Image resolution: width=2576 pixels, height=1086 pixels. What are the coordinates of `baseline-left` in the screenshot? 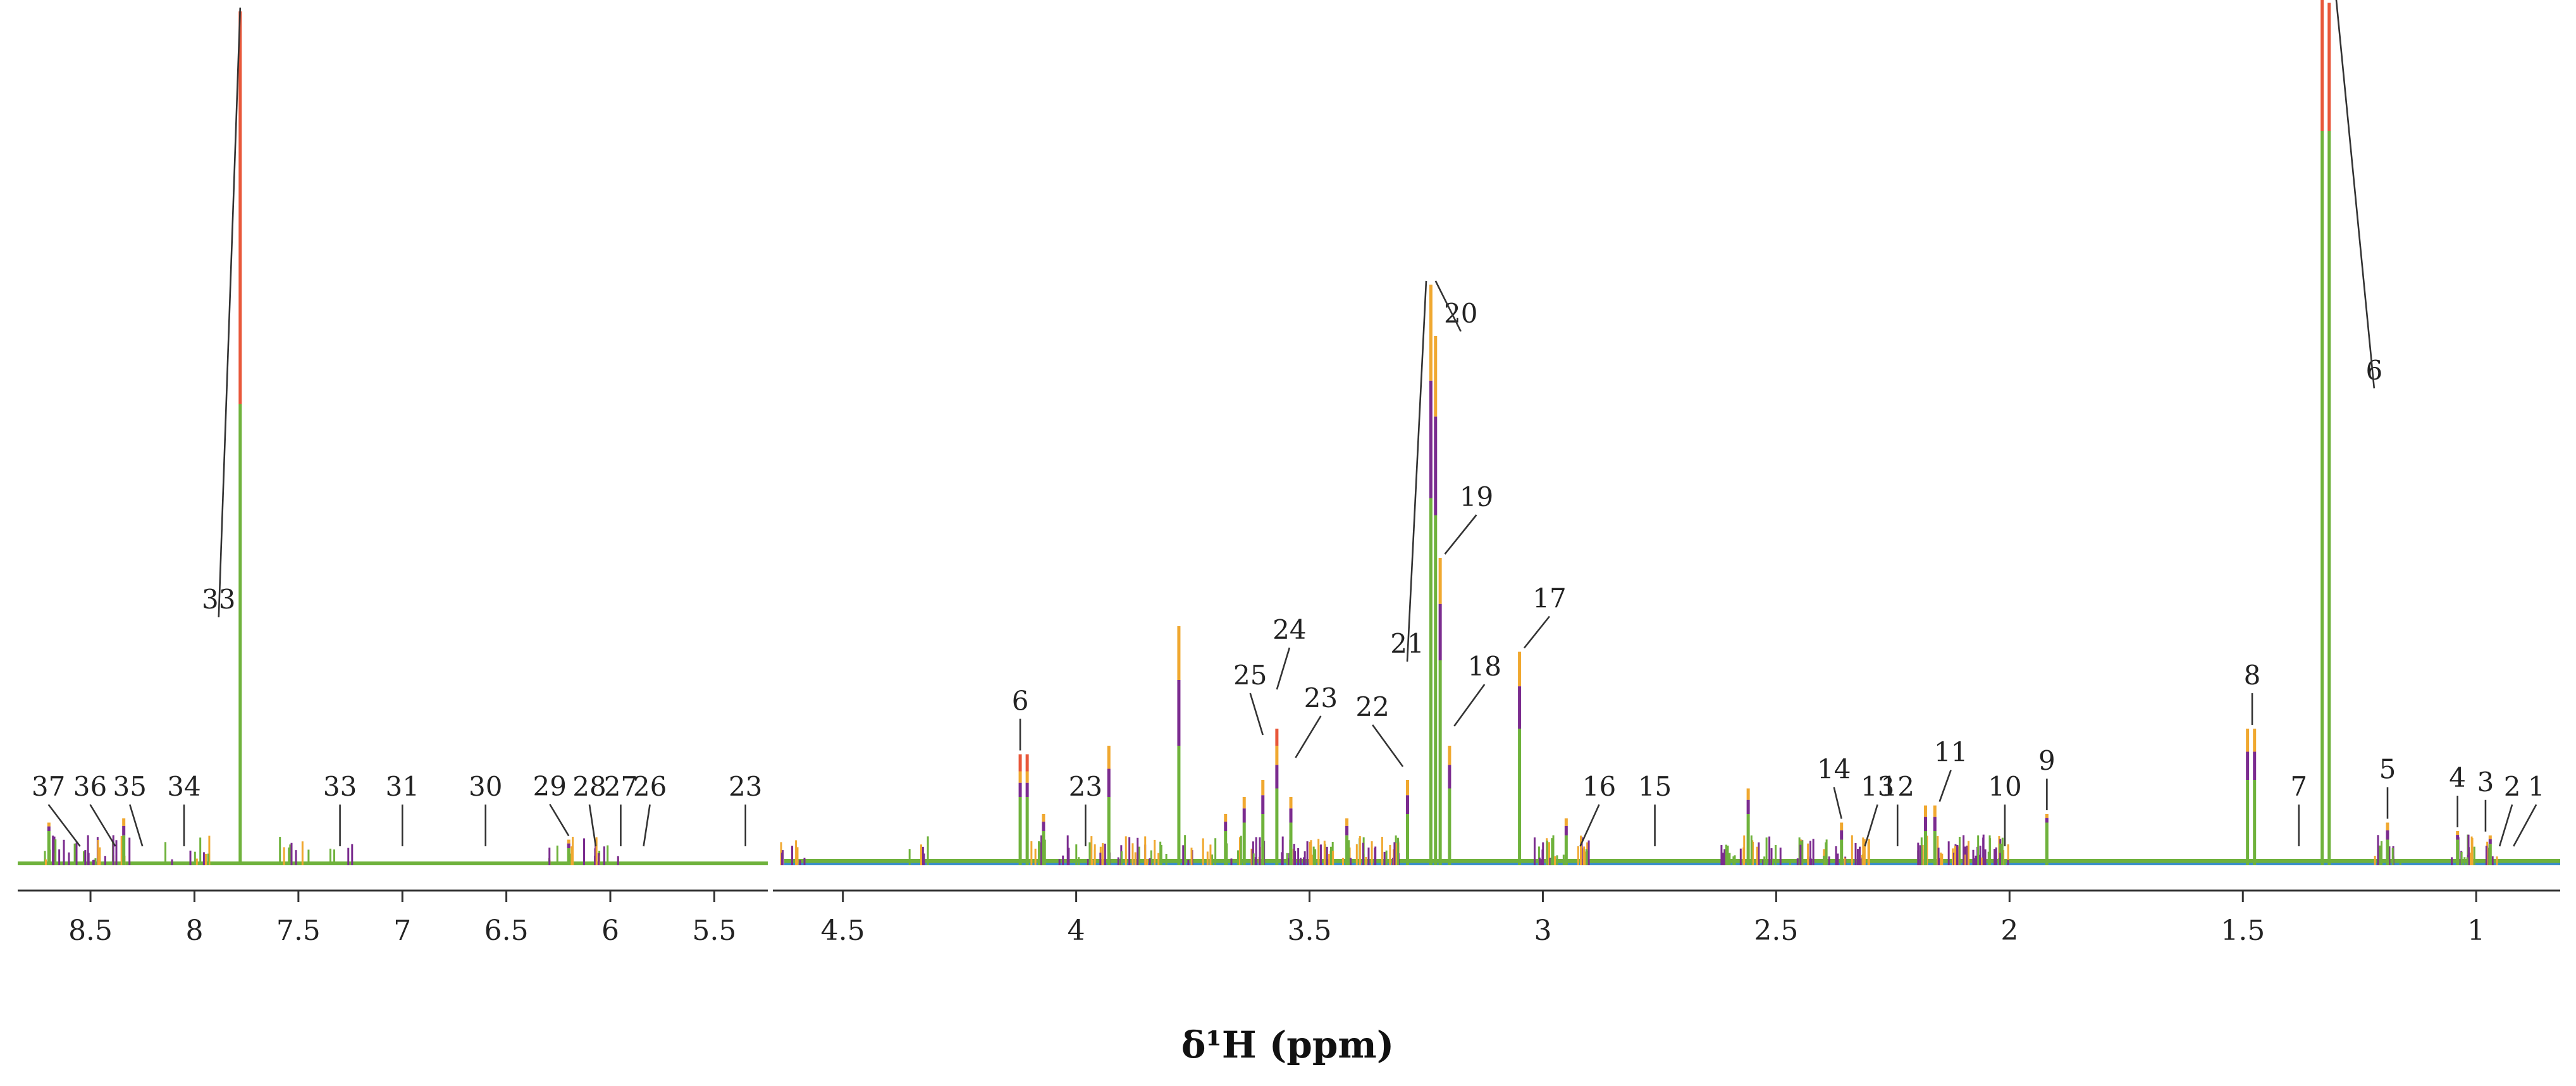 It's located at (393, 863).